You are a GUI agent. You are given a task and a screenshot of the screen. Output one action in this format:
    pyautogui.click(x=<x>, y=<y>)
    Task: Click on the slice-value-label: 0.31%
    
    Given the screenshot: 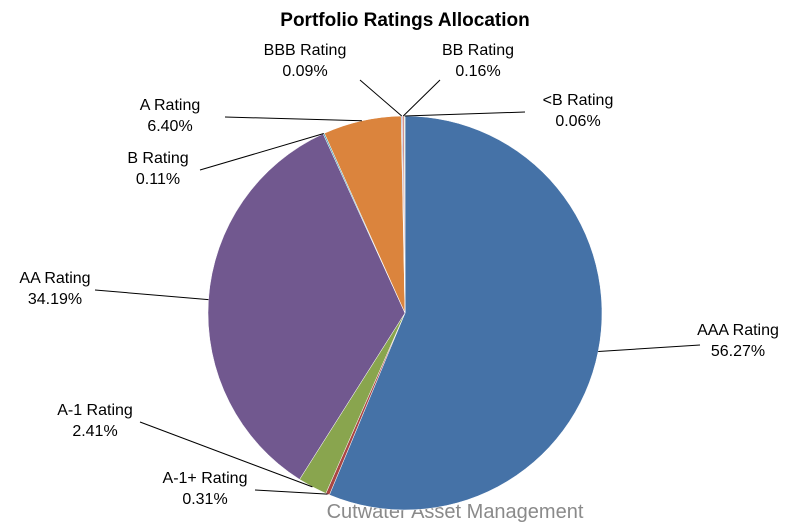 What is the action you would take?
    pyautogui.click(x=204, y=499)
    